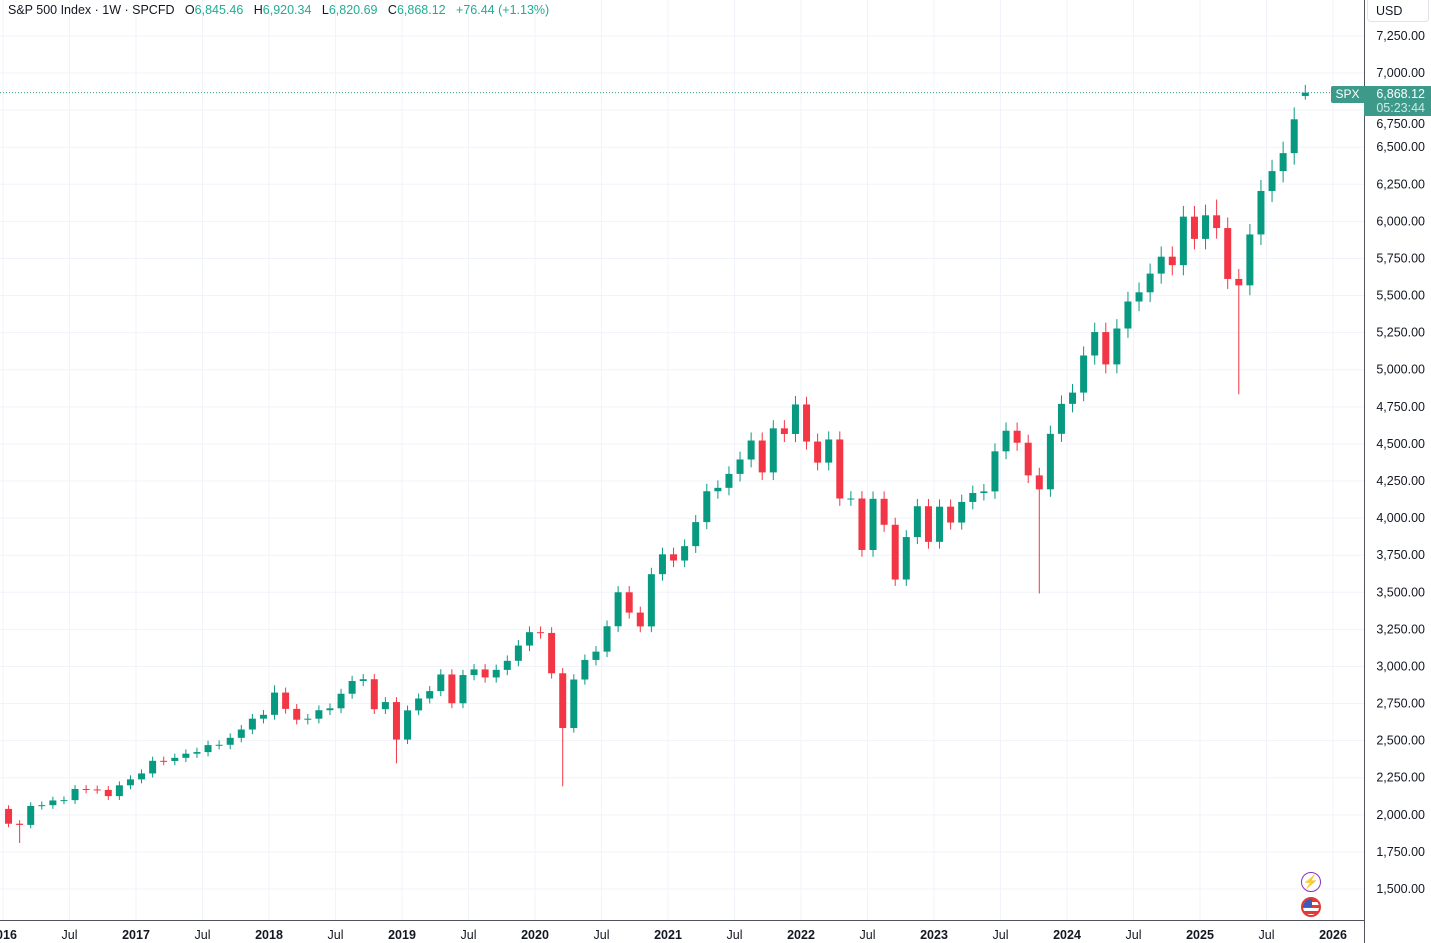 The width and height of the screenshot is (1431, 943). Describe the element at coordinates (1400, 629) in the screenshot. I see `y-tick-label: 3,250.00` at that location.